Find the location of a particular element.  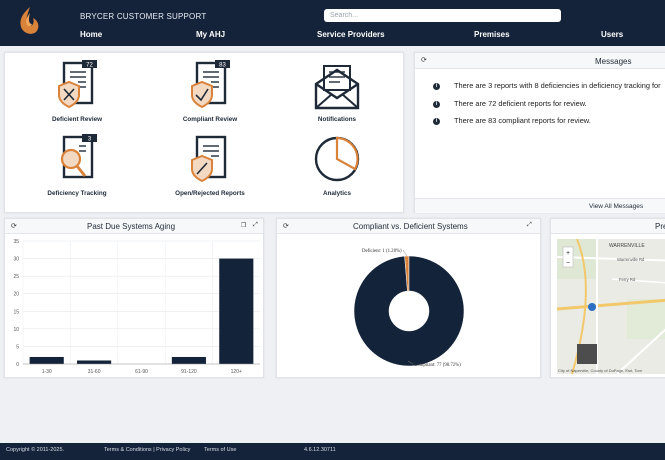

brycer-flame-logo-icon is located at coordinates (29, 21).